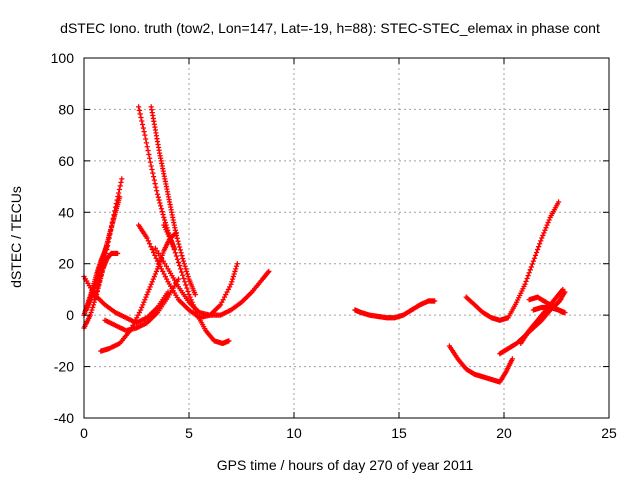 The height and width of the screenshot is (480, 640). Describe the element at coordinates (66, 109) in the screenshot. I see `y-tick-label: 80` at that location.